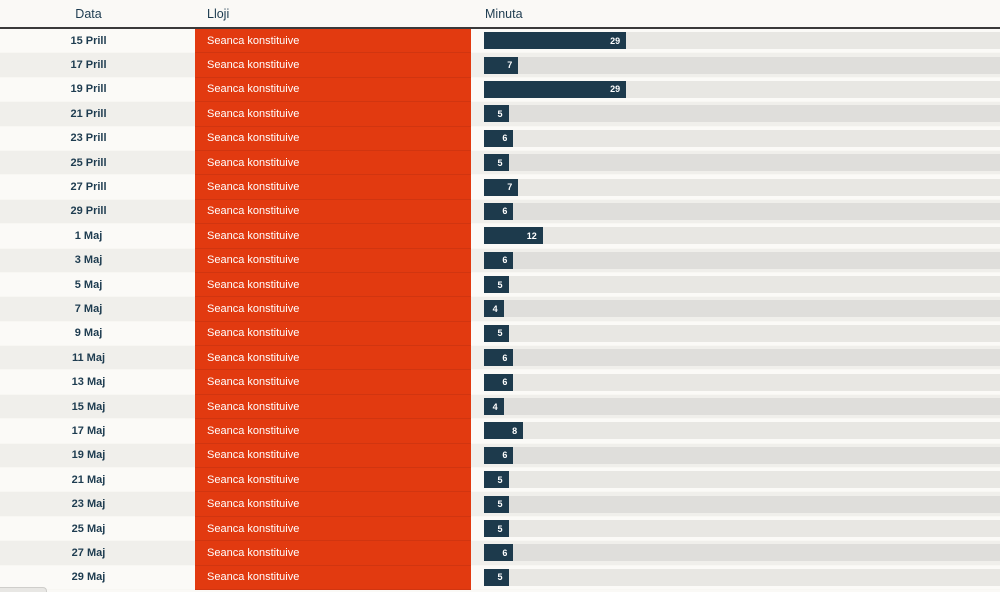 This screenshot has width=1000, height=592. I want to click on table-row: 19 Maj Seanca konstituive 6, so click(500, 456).